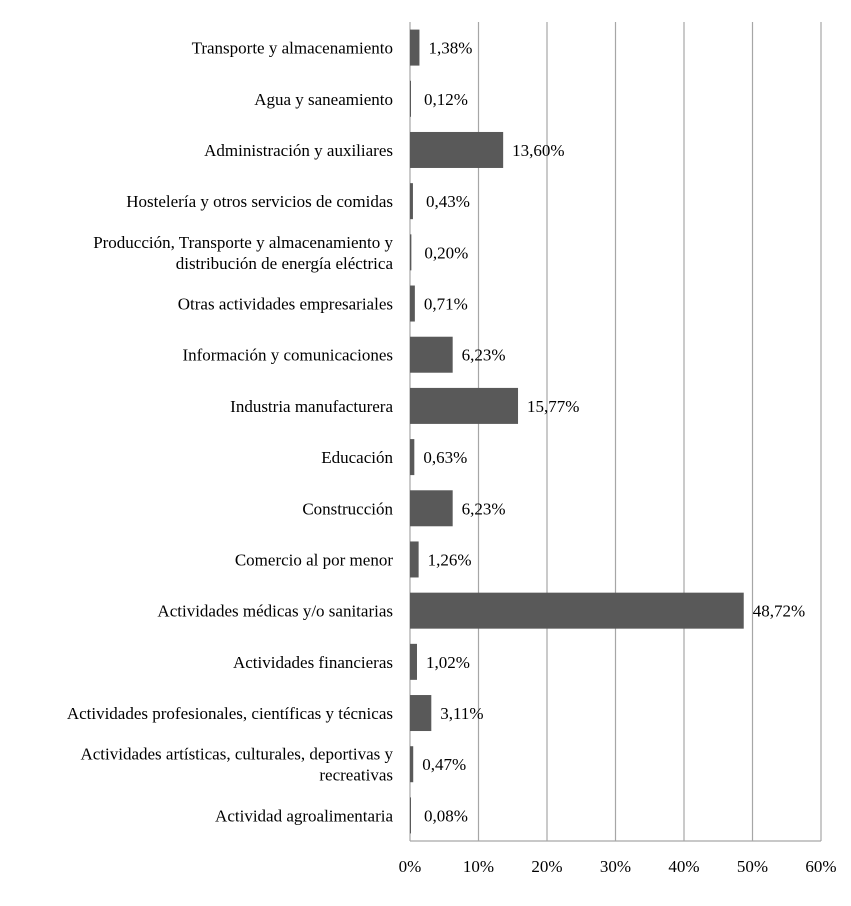  What do you see at coordinates (446, 304) in the screenshot?
I see `data-label: 0,71%` at bounding box center [446, 304].